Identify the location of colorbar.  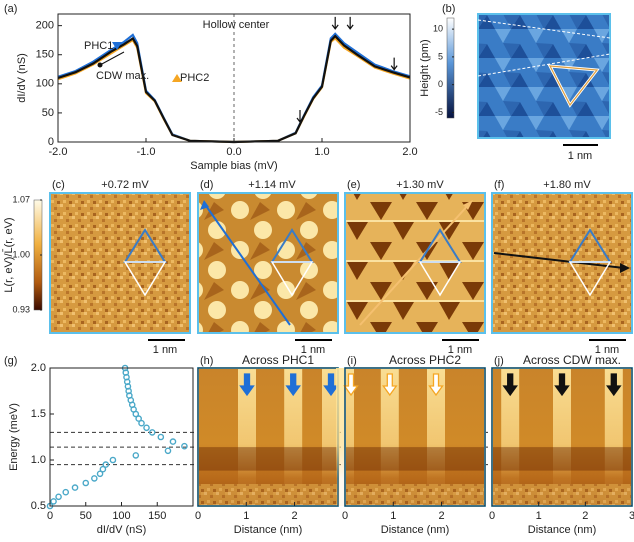
(450, 68).